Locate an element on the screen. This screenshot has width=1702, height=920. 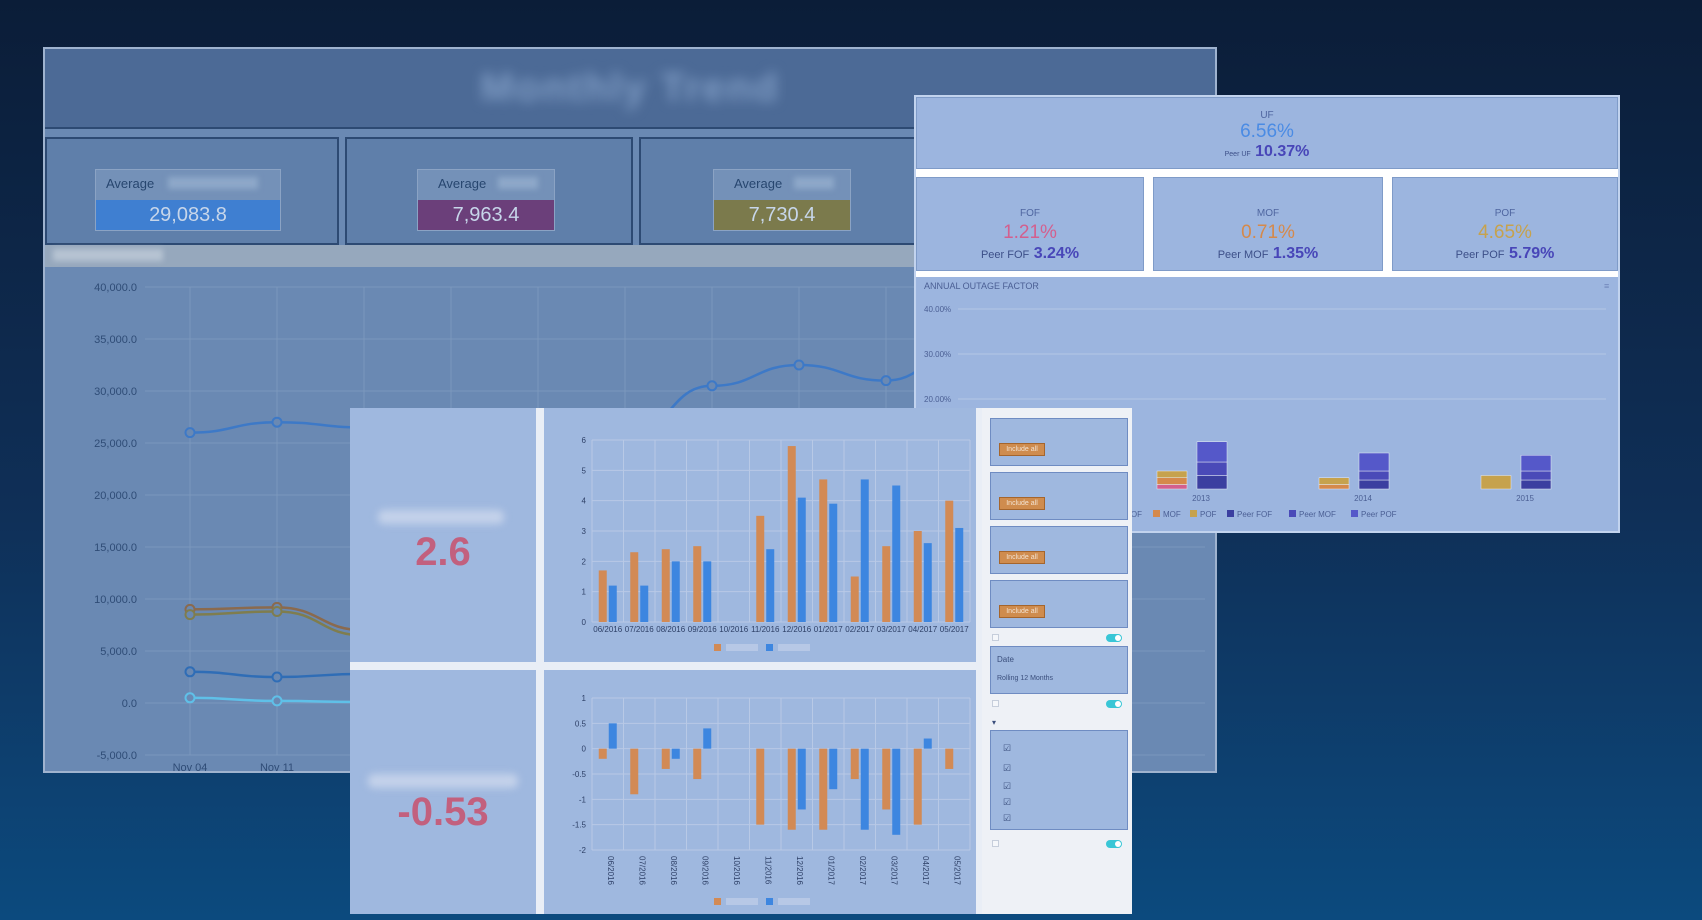
bar-peer-mof is located at coordinates (1212, 468).